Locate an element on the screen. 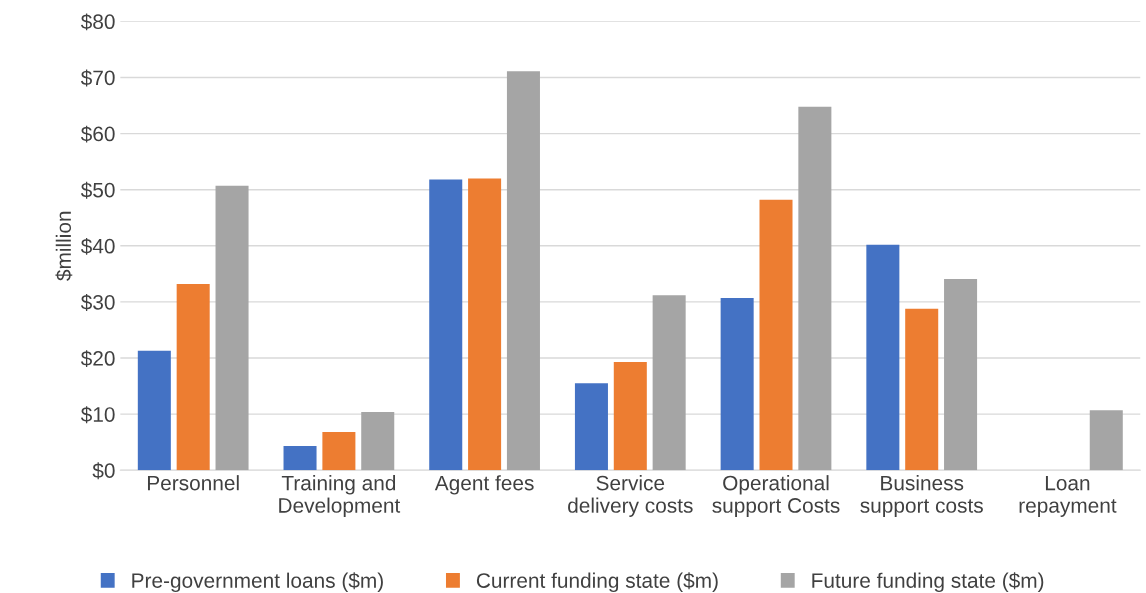 The height and width of the screenshot is (593, 1146). x-tick-label: Training and Development is located at coordinates (340, 496).